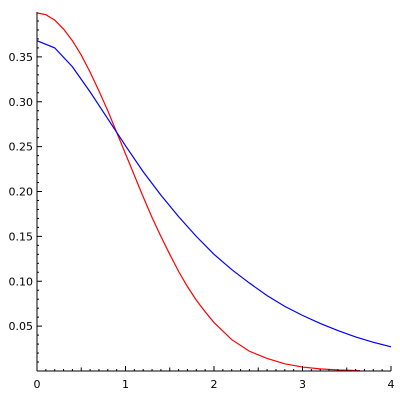 Image resolution: width=400 pixels, height=400 pixels. What do you see at coordinates (21, 57) in the screenshot?
I see `y-tick-label: 0.35` at bounding box center [21, 57].